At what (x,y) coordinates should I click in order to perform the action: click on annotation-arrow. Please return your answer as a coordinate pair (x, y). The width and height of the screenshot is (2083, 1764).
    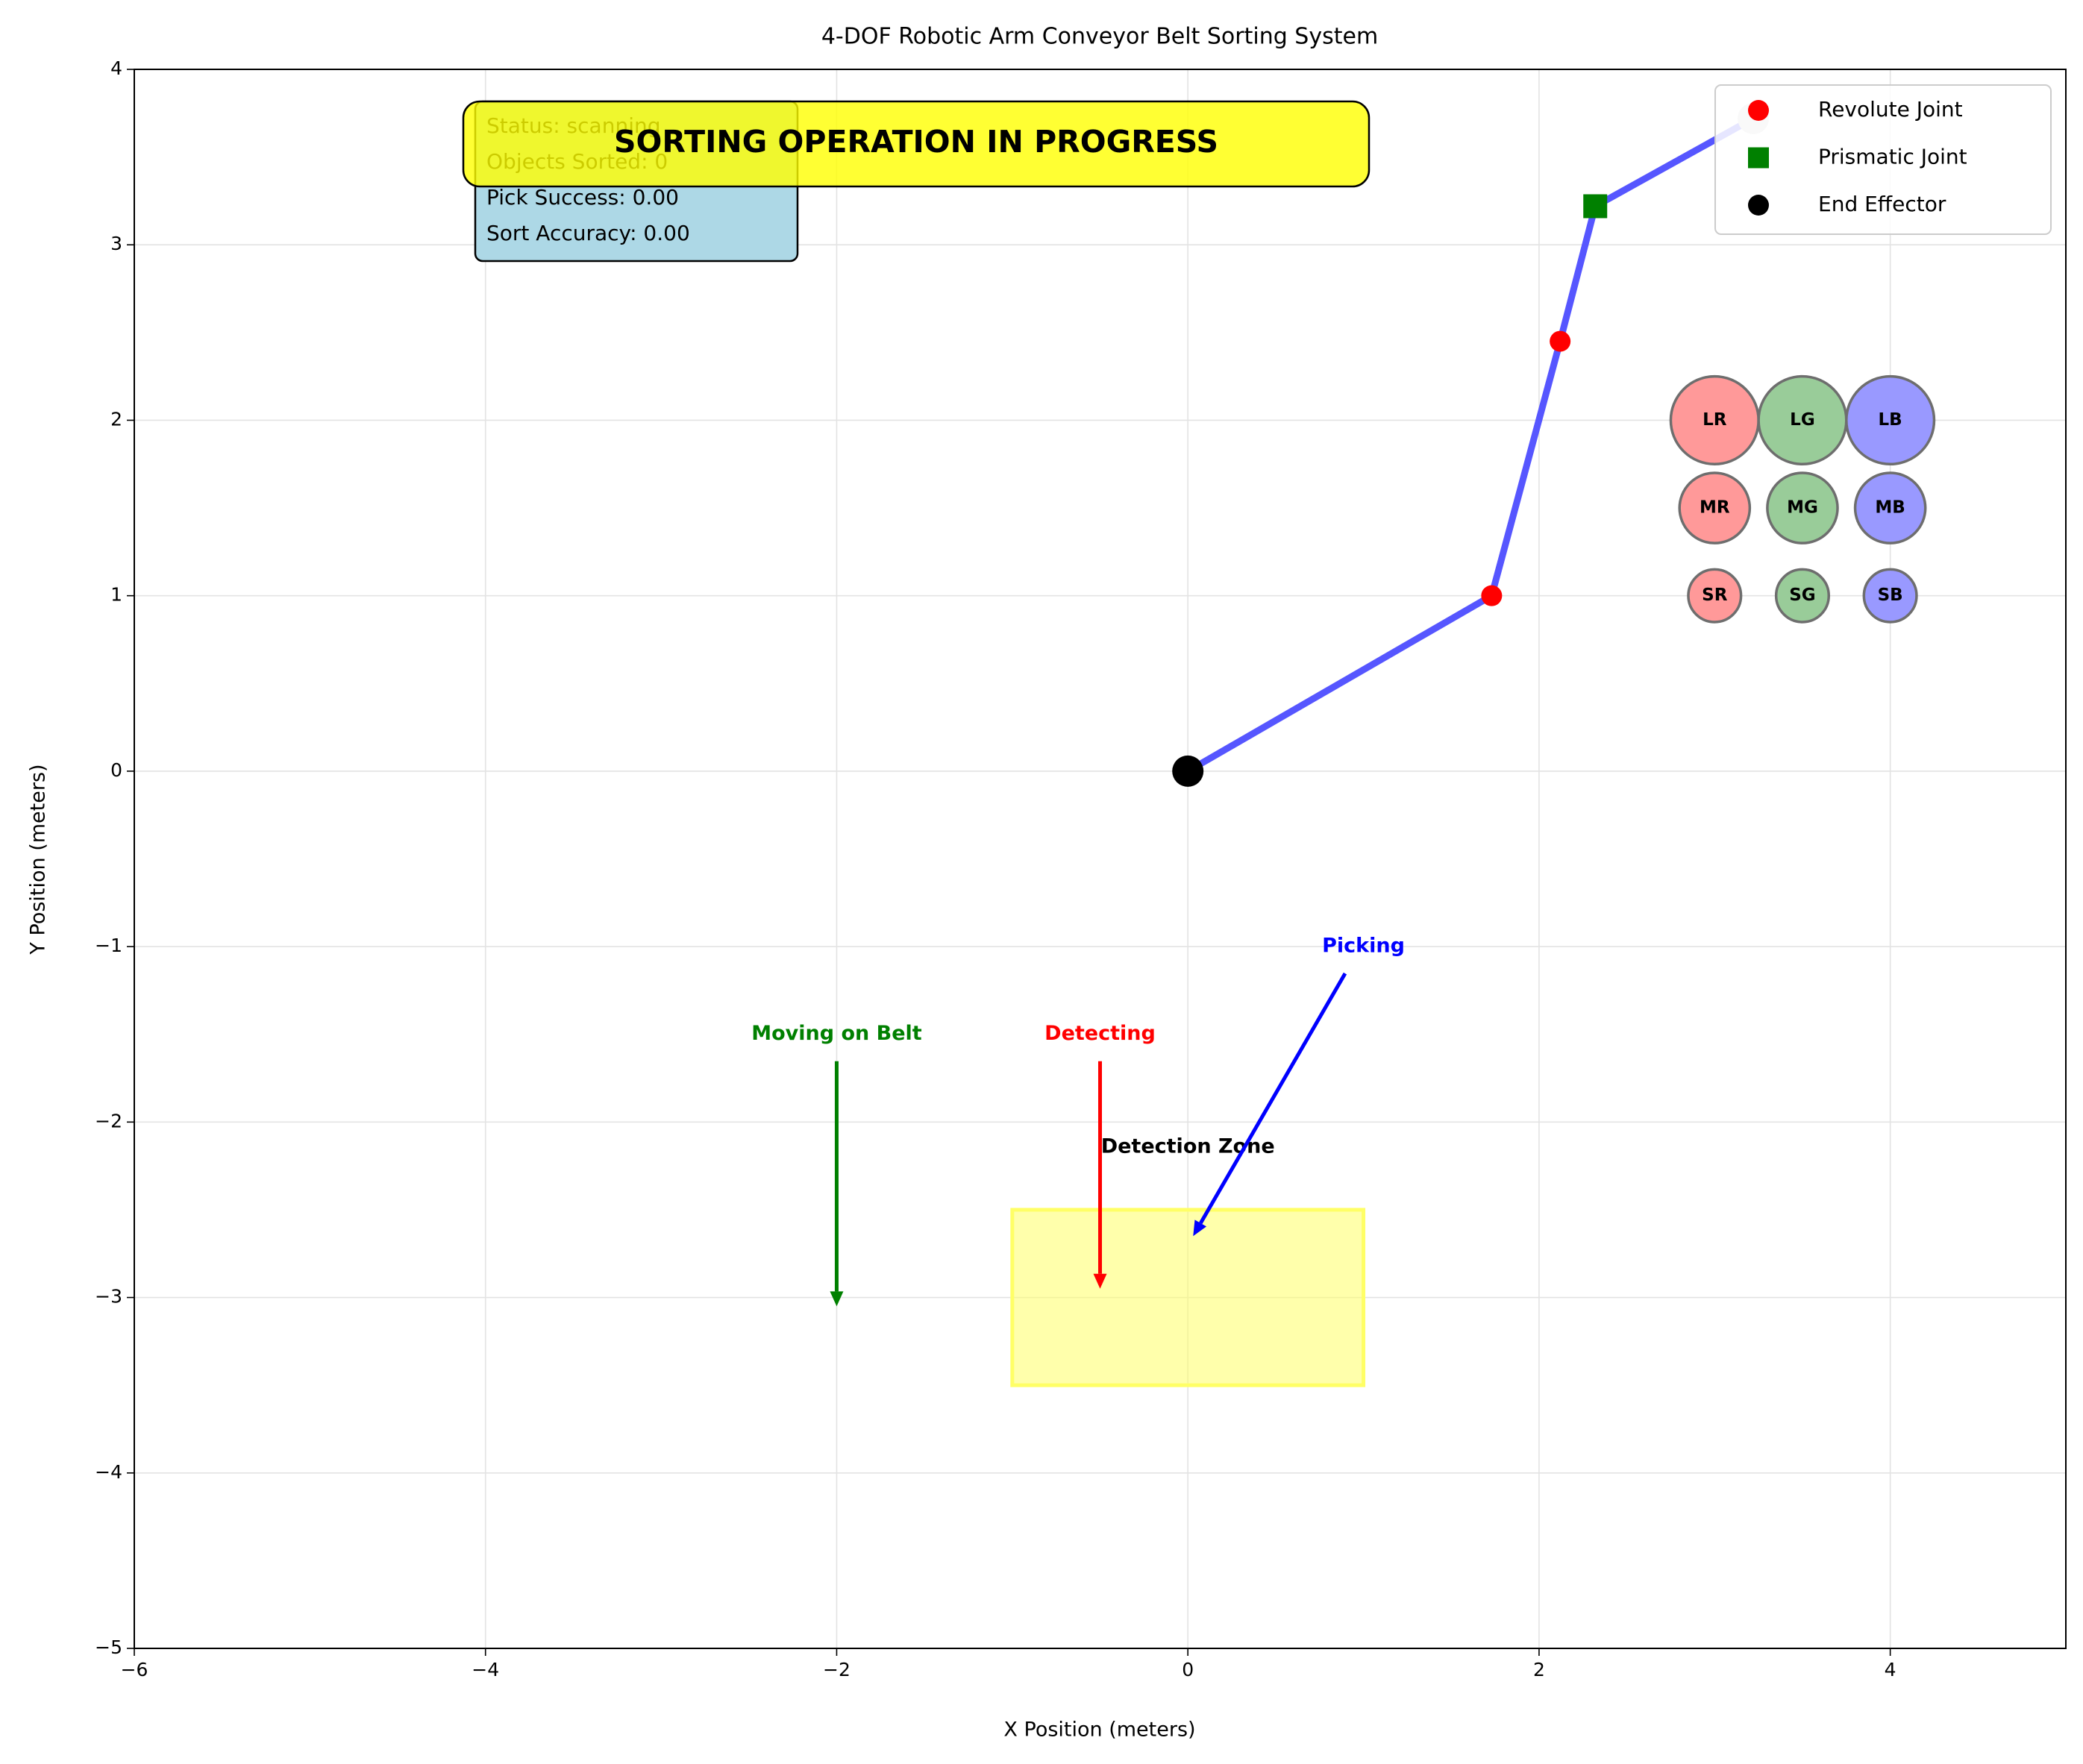
    Looking at the image, I should click on (1273, 1098).